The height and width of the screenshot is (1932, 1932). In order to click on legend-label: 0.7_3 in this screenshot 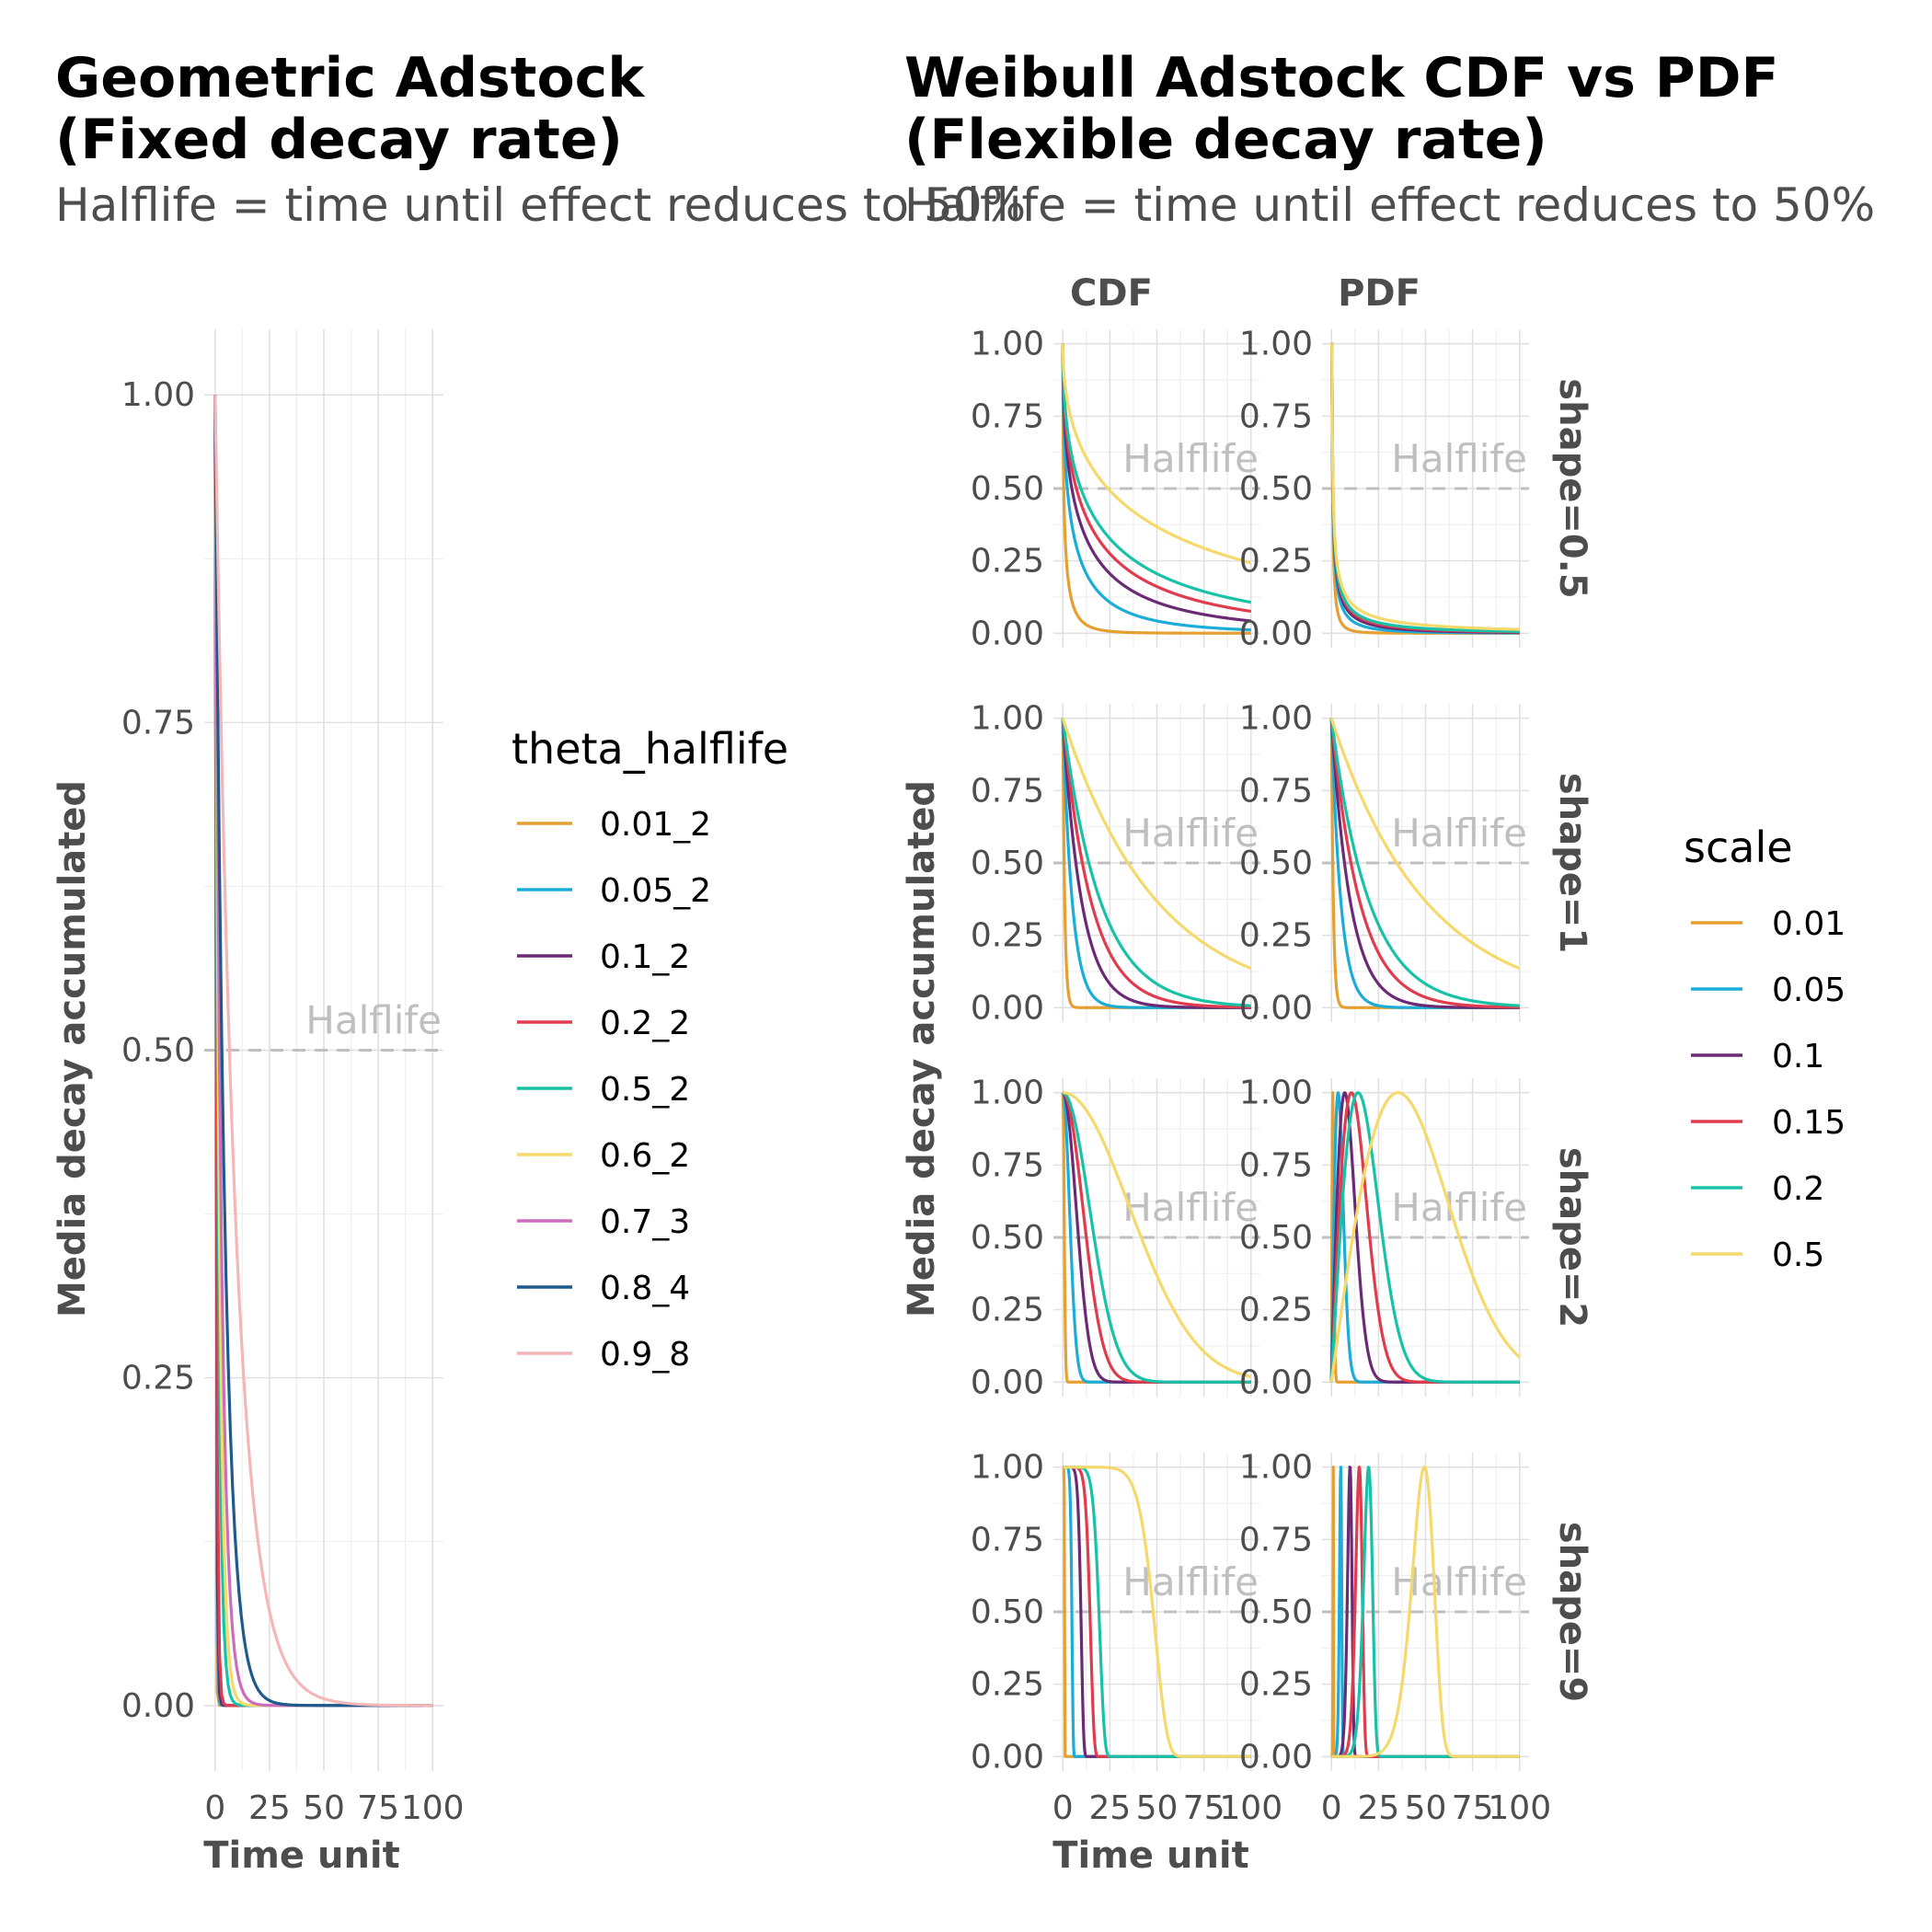, I will do `click(645, 1222)`.